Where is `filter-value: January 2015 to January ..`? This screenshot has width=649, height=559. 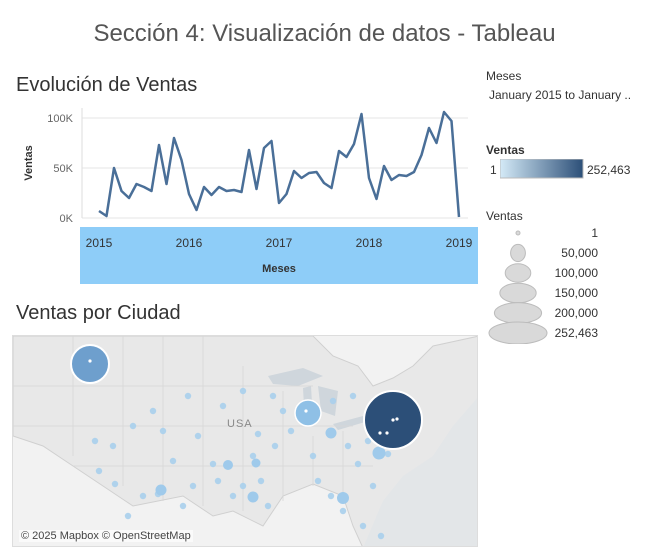 filter-value: January 2015 to January .. is located at coordinates (560, 95).